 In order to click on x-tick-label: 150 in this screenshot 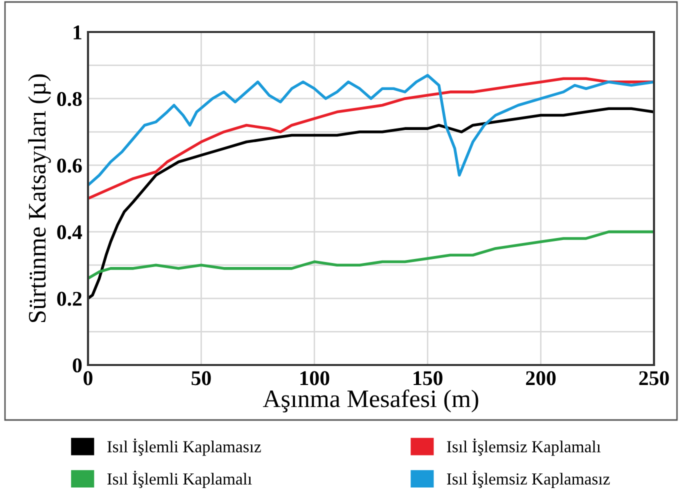, I will do `click(428, 378)`.